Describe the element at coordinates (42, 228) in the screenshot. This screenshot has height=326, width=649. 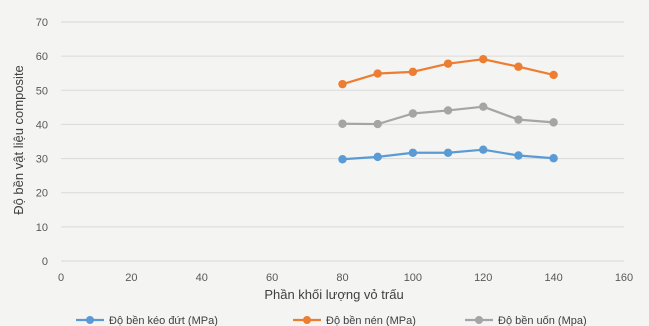
I see `y-tick-label: 10` at that location.